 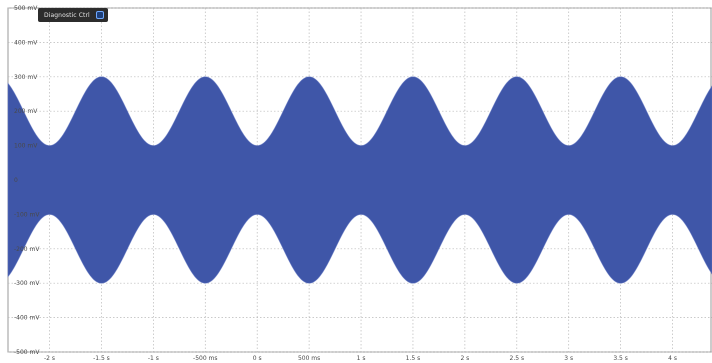 What do you see at coordinates (26, 42) in the screenshot?
I see `y-tick-label: 400 mV` at bounding box center [26, 42].